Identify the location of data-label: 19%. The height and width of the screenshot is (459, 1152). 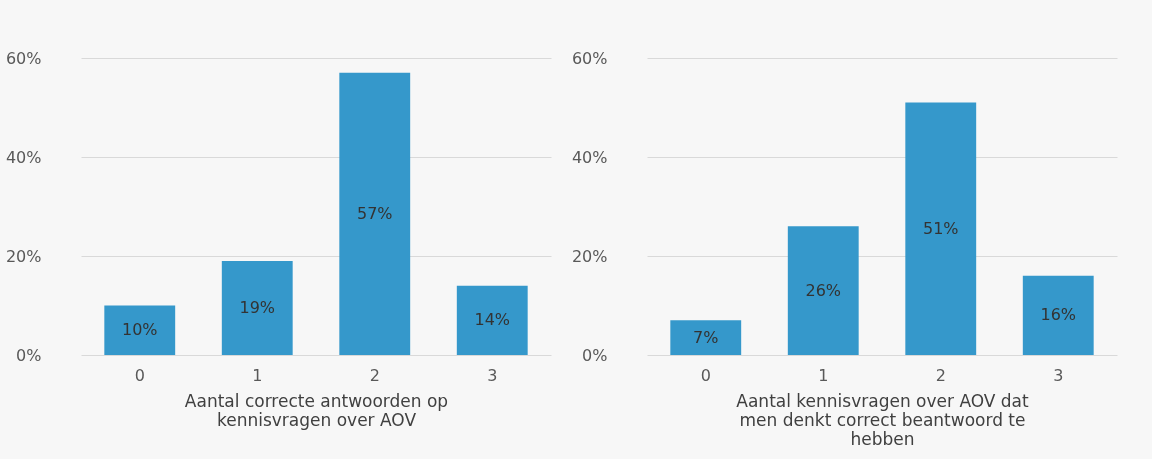
(257, 307).